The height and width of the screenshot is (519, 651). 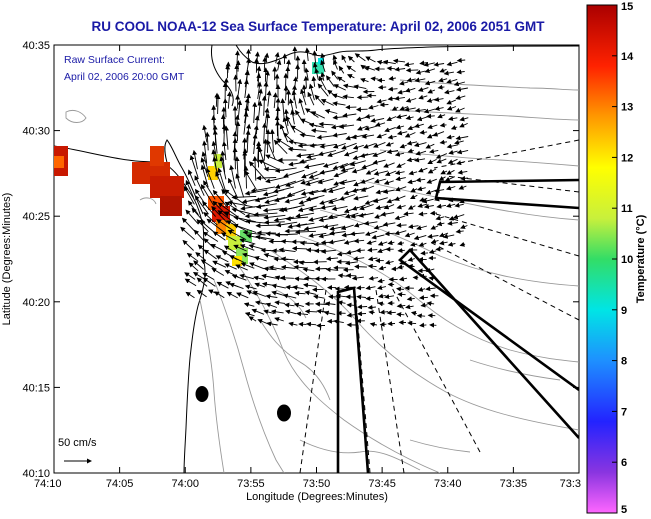 What do you see at coordinates (284, 413) in the screenshot?
I see `buoy-dot` at bounding box center [284, 413].